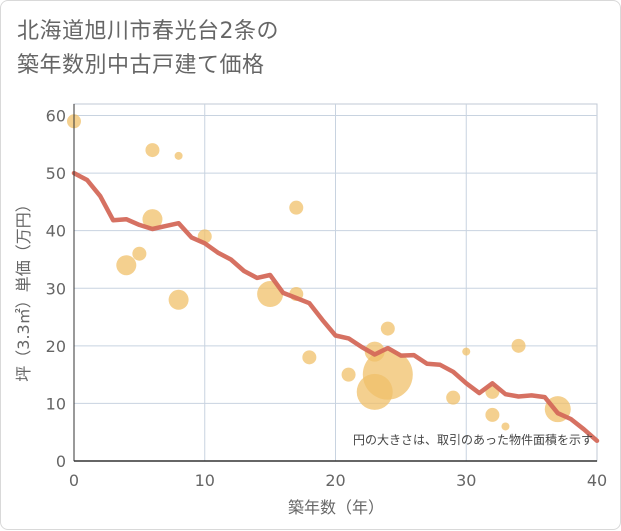 This screenshot has height=531, width=621. What do you see at coordinates (473, 439) in the screenshot?
I see `bubble-size-note: 円の大きさは、取引のあった物件面積を示す` at bounding box center [473, 439].